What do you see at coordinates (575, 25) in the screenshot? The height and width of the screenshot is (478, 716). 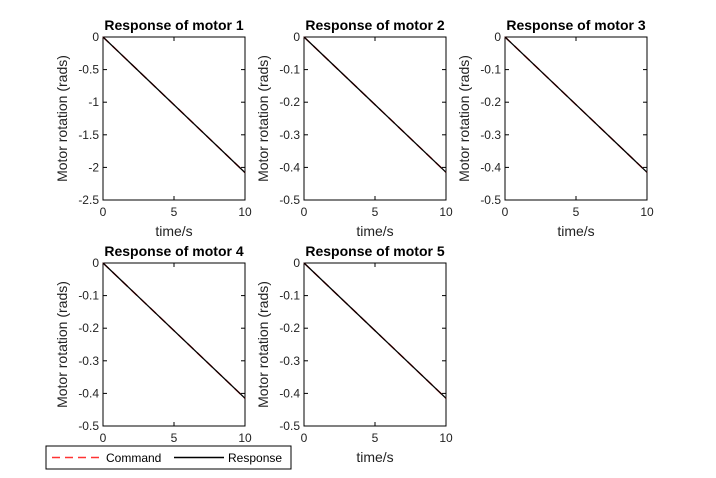 I see `chart-title: Response of motor 3` at bounding box center [575, 25].